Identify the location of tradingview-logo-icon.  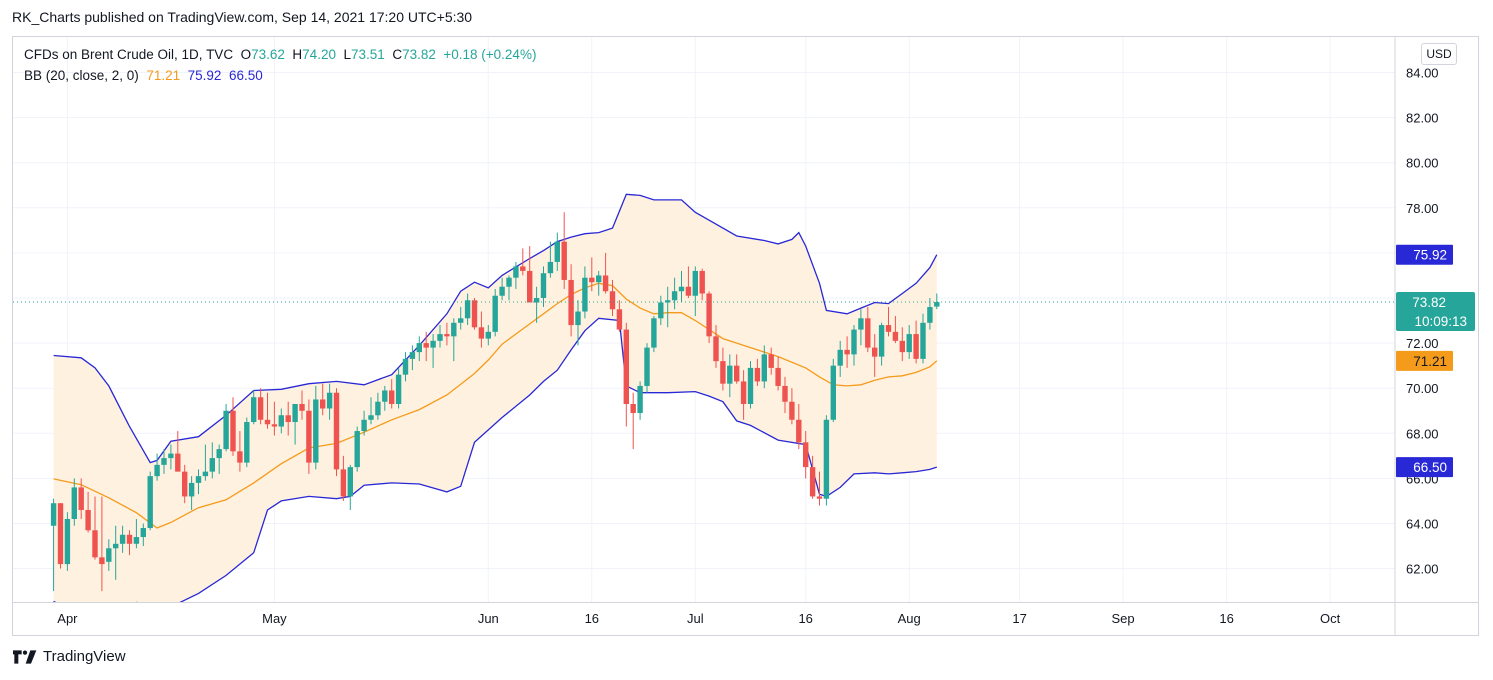
(25, 656).